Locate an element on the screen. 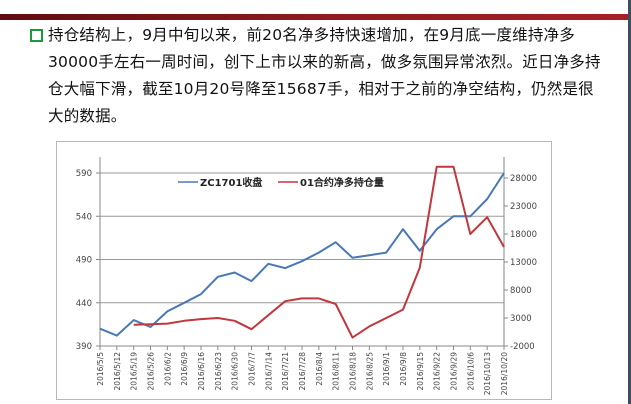 Image resolution: width=631 pixels, height=404 pixels. x-axis-tick-label: 2016/6/23 is located at coordinates (218, 371).